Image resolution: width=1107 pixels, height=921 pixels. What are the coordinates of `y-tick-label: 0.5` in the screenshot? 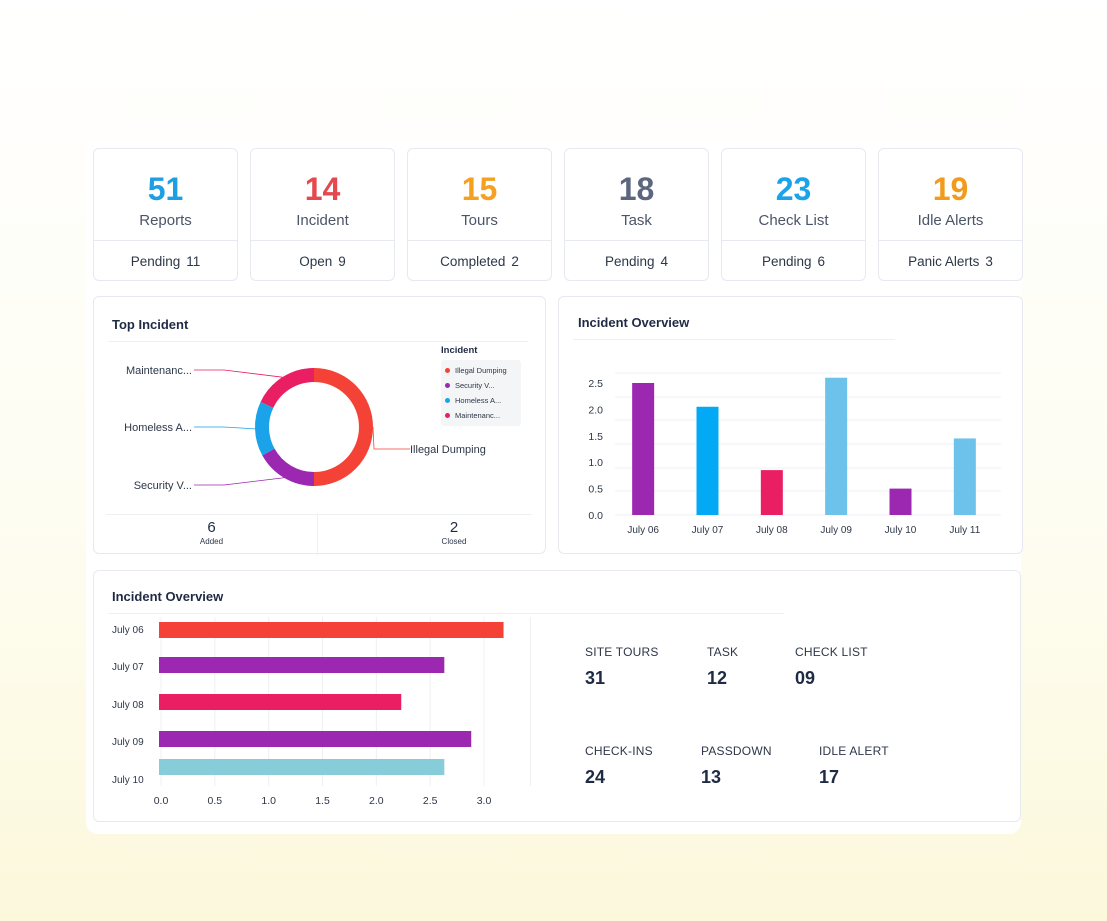 It's located at (595, 490).